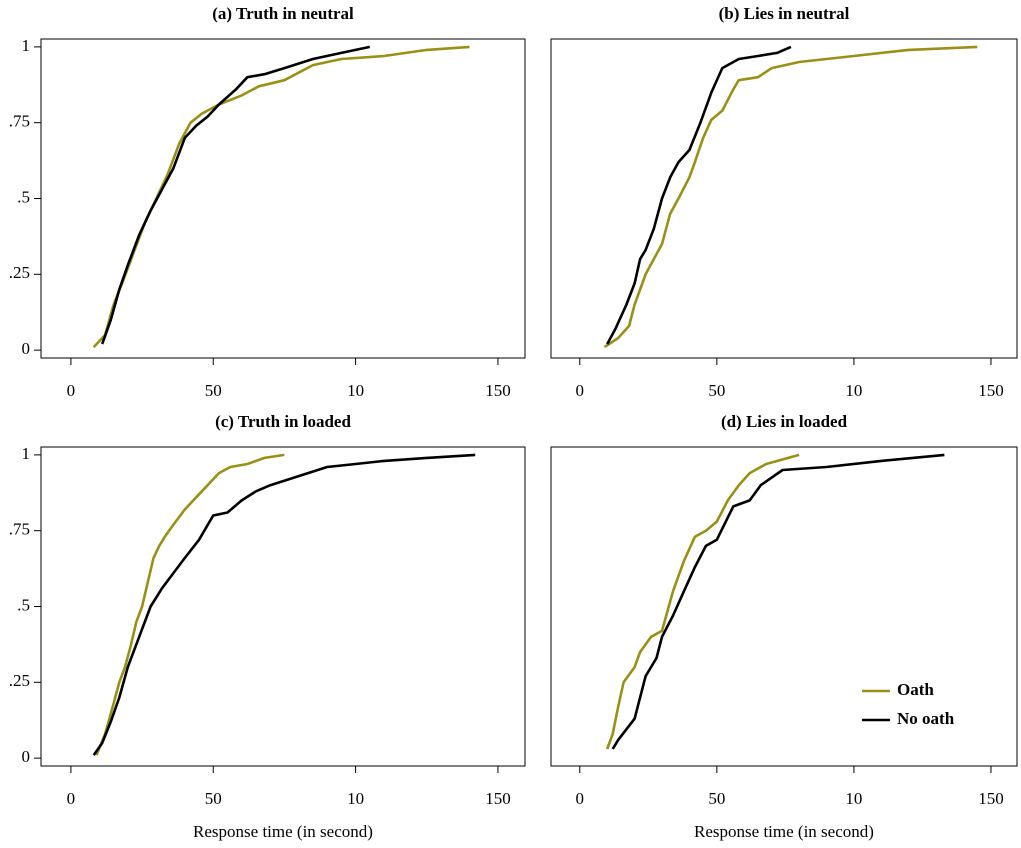  What do you see at coordinates (784, 13) in the screenshot?
I see `panel-title: (b) Lies in neutral` at bounding box center [784, 13].